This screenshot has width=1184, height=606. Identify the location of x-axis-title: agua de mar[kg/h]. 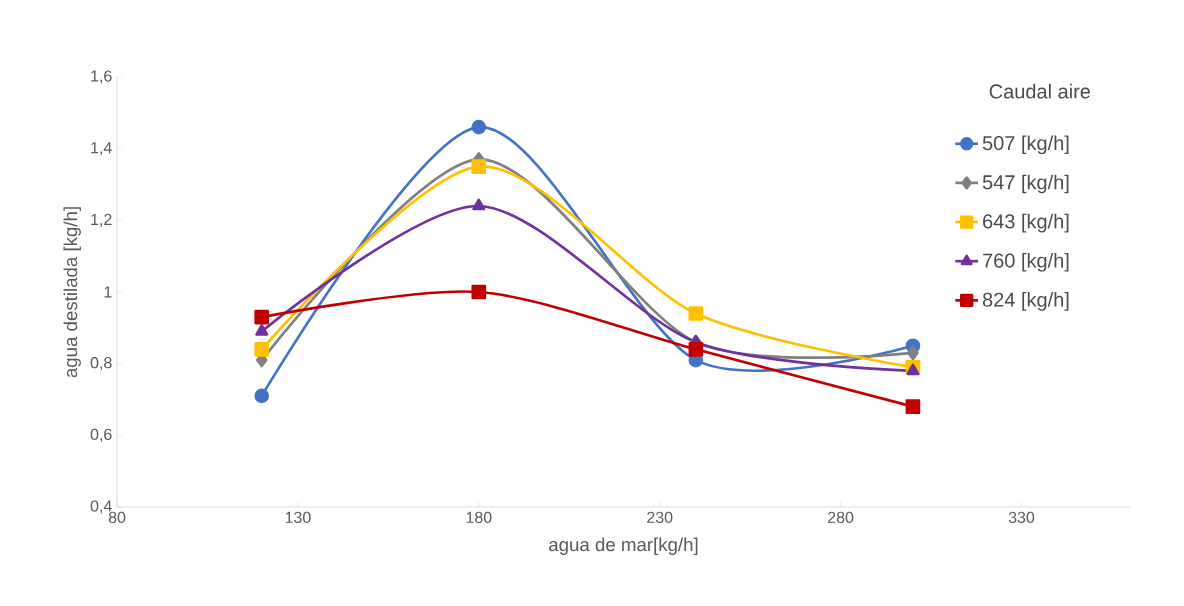
(623, 546).